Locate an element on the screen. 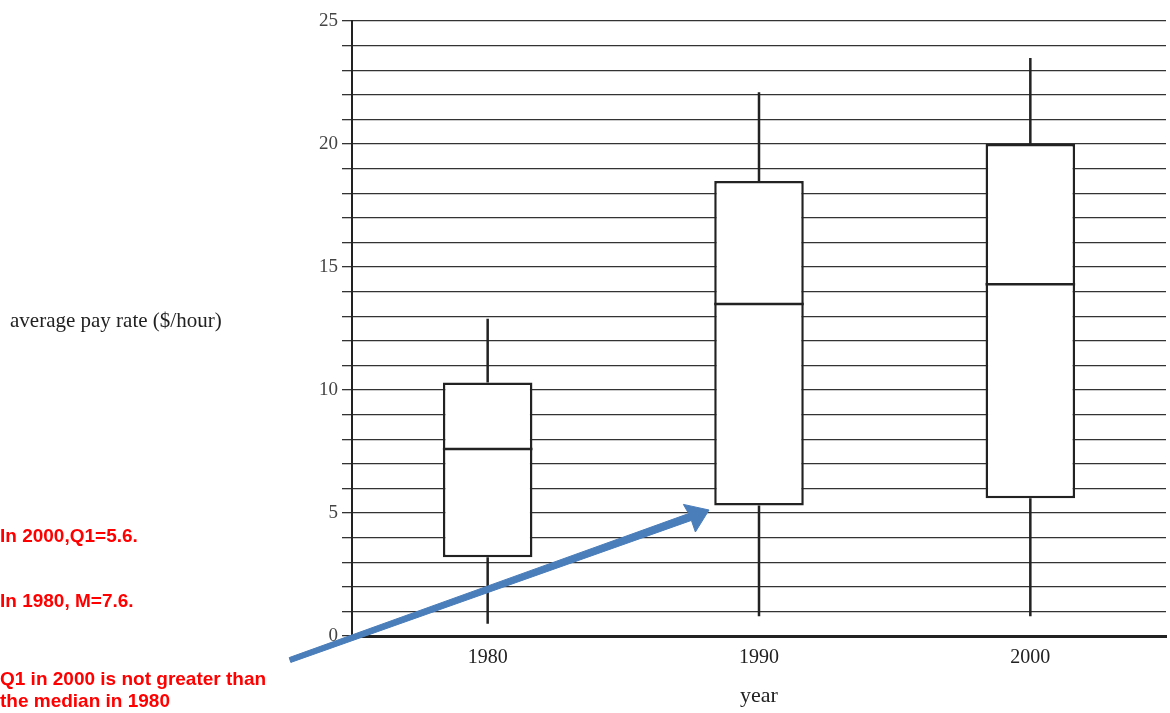  x-tick-label: 1990 is located at coordinates (759, 656).